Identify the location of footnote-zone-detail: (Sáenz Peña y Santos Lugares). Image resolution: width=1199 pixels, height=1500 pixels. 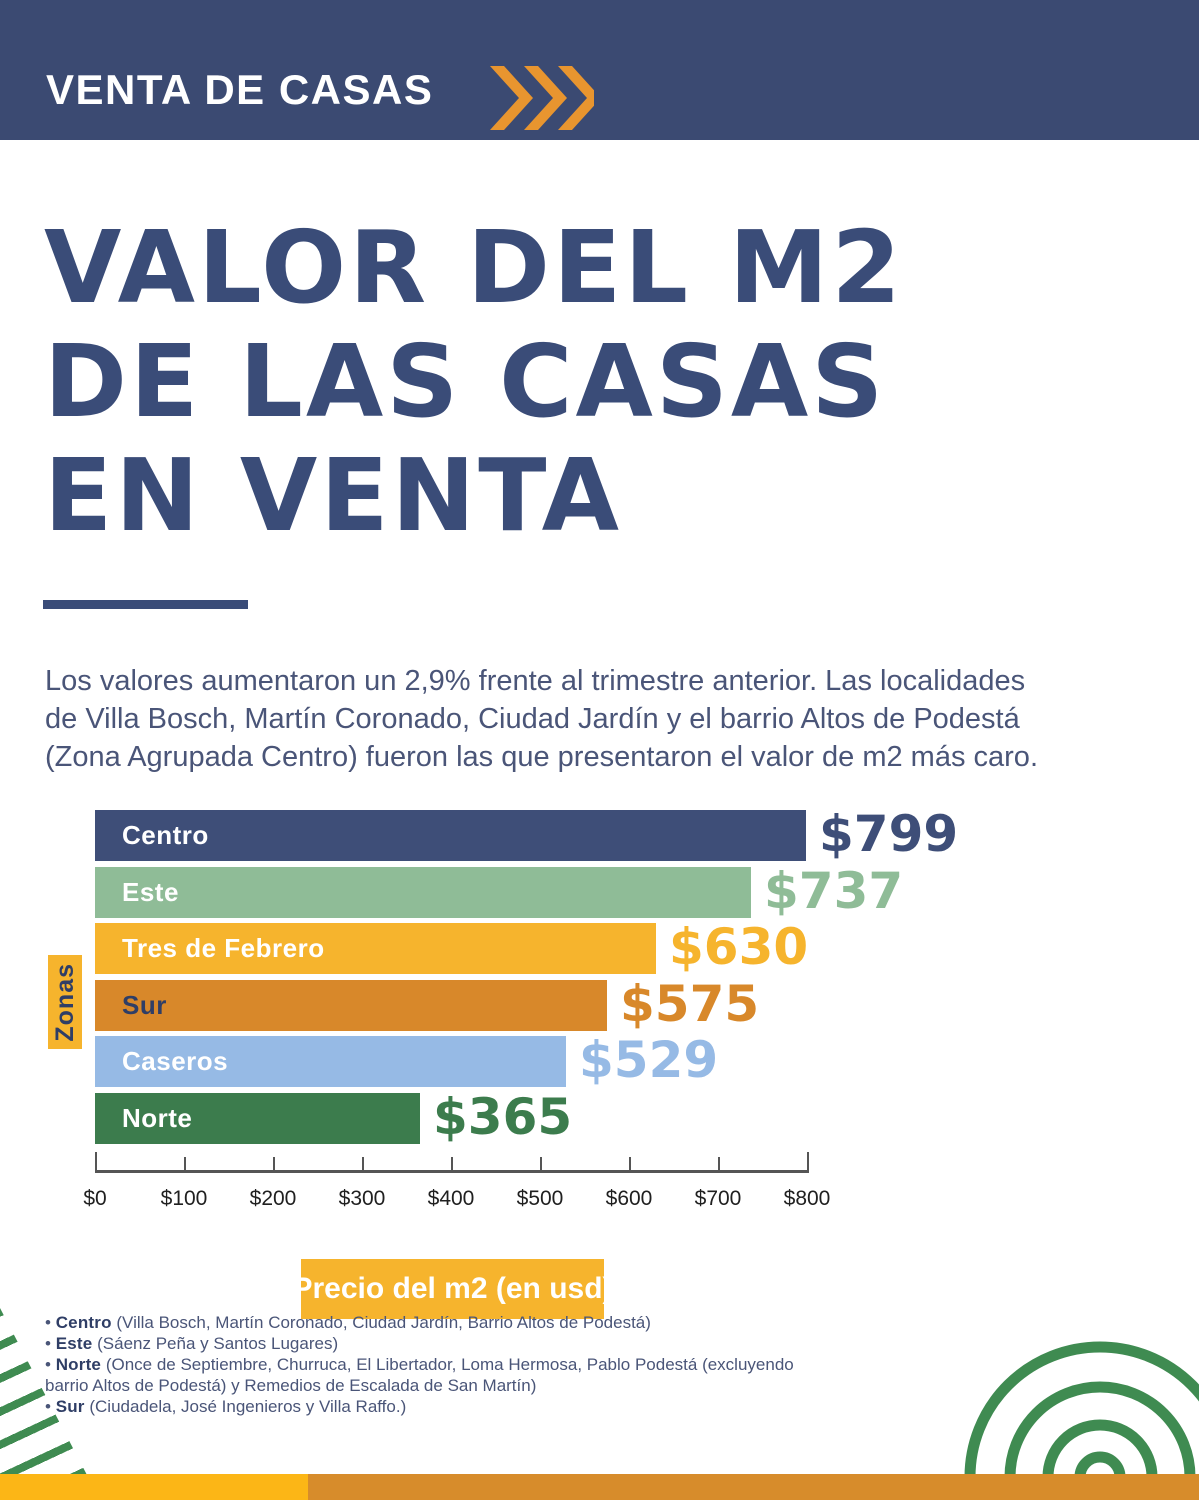
(215, 1343).